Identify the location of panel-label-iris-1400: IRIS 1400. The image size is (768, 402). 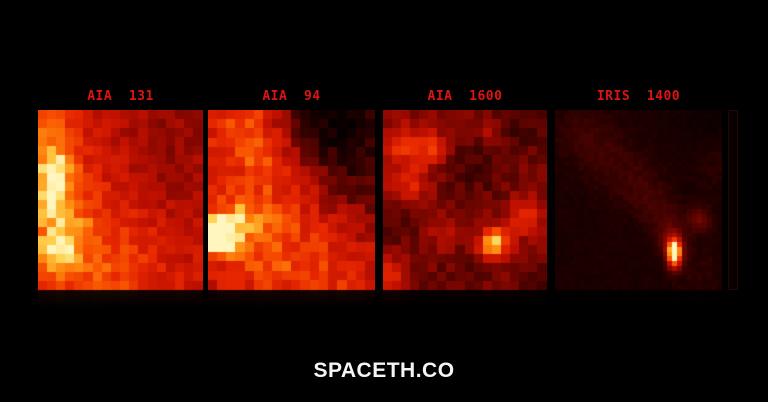
(638, 96).